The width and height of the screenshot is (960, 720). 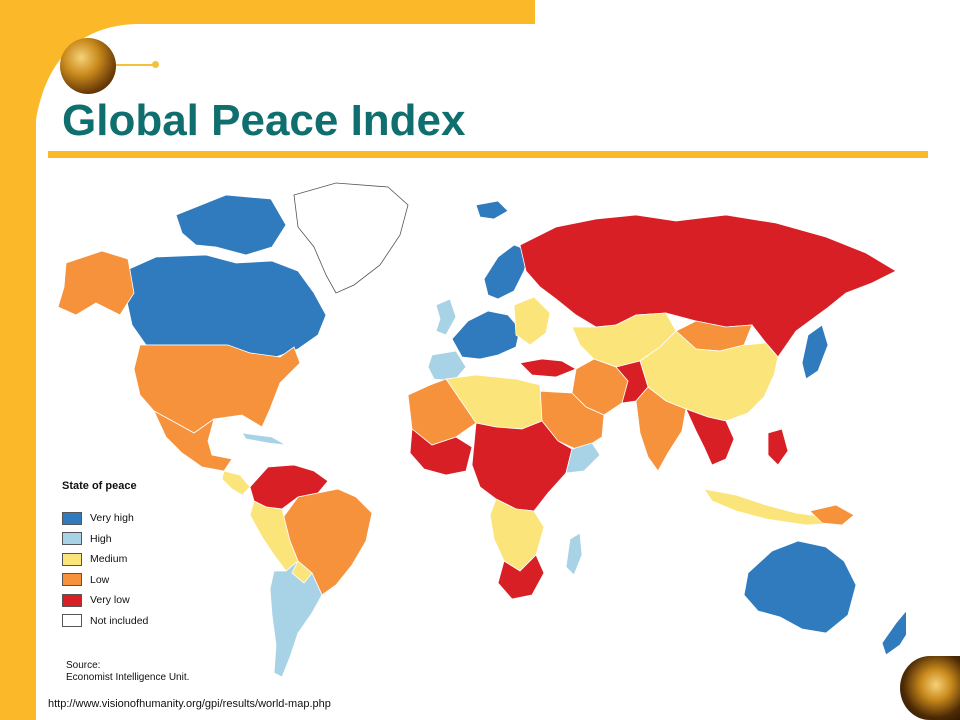 I want to click on globe-logo-icon, so click(x=88, y=66).